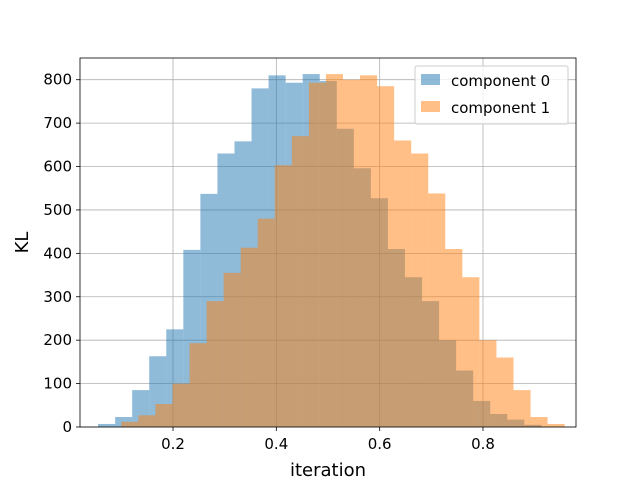 This screenshot has width=640, height=480. What do you see at coordinates (22, 243) in the screenshot?
I see `y-axis-label: KL` at bounding box center [22, 243].